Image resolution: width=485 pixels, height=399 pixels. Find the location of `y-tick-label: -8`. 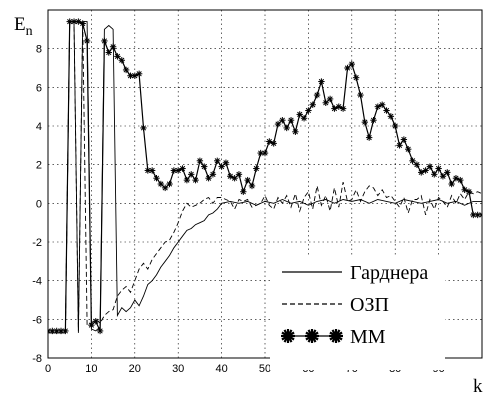

y-tick-label: -8 is located at coordinates (37, 359).